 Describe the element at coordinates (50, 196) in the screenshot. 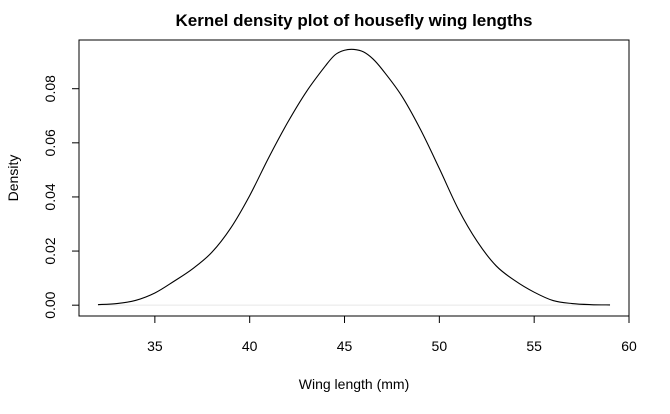

I see `y-tick-label: 0.04` at that location.